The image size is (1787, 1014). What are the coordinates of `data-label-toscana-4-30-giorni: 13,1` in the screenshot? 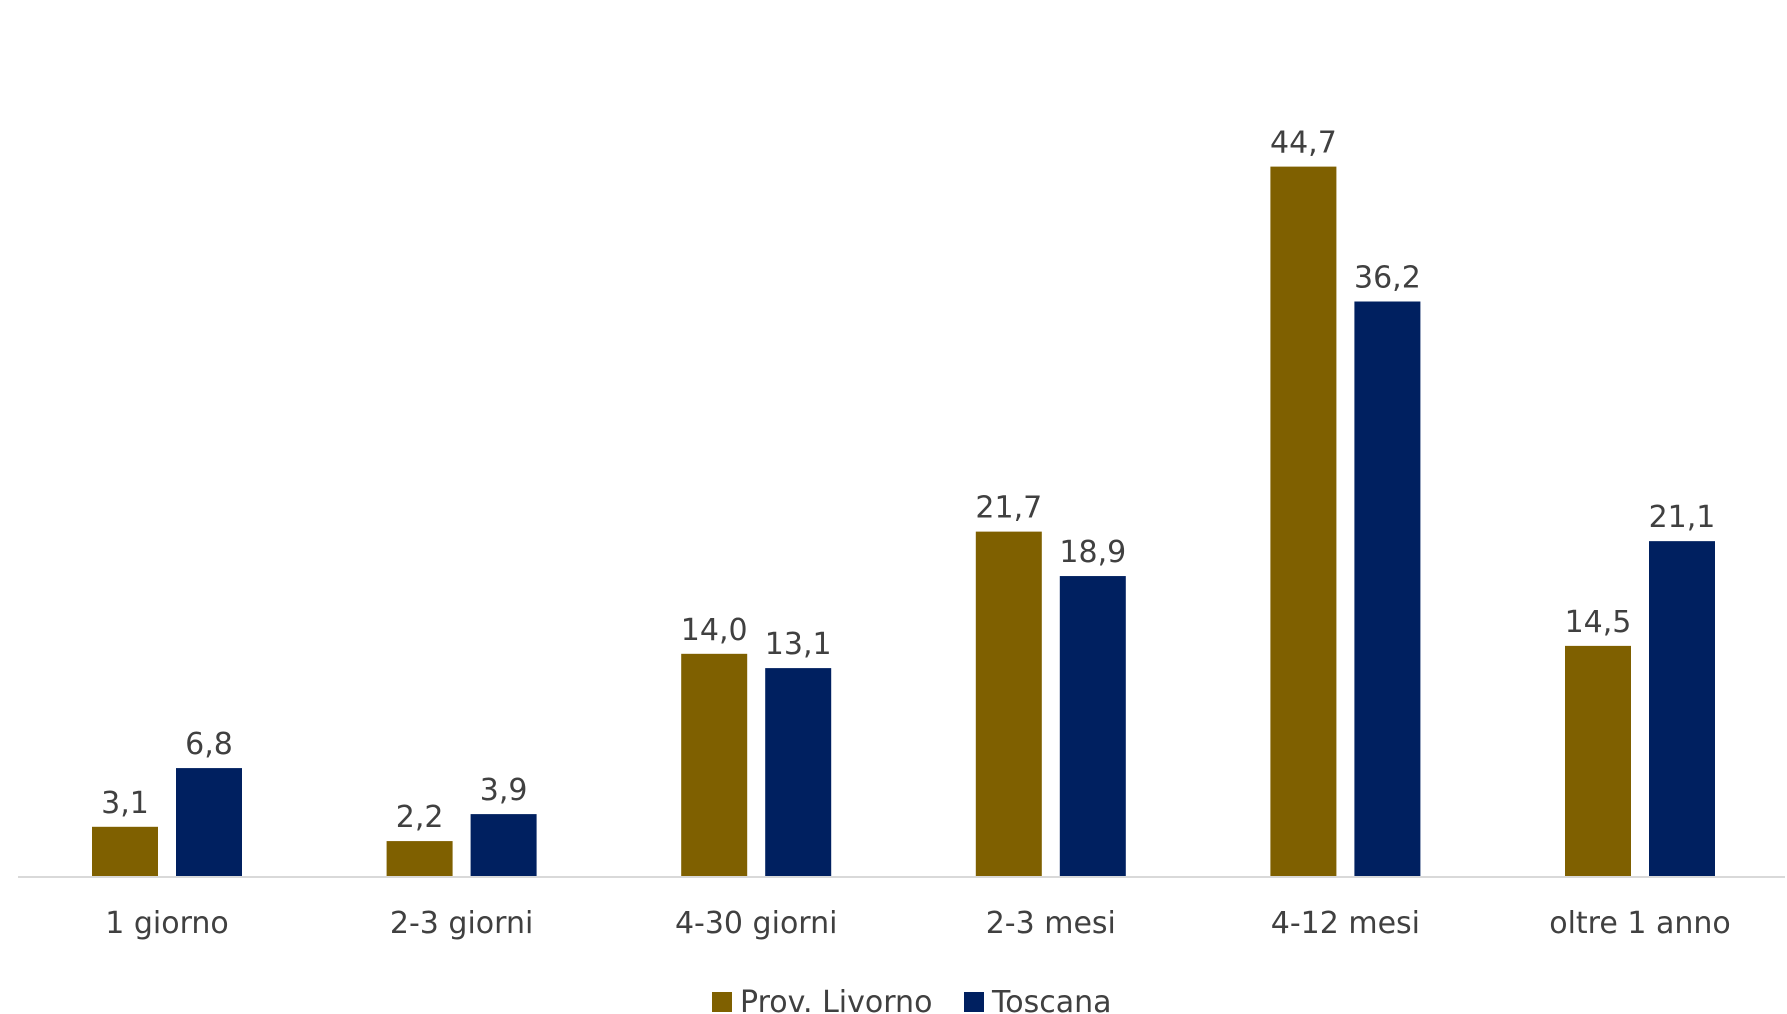 It's located at (798, 644).